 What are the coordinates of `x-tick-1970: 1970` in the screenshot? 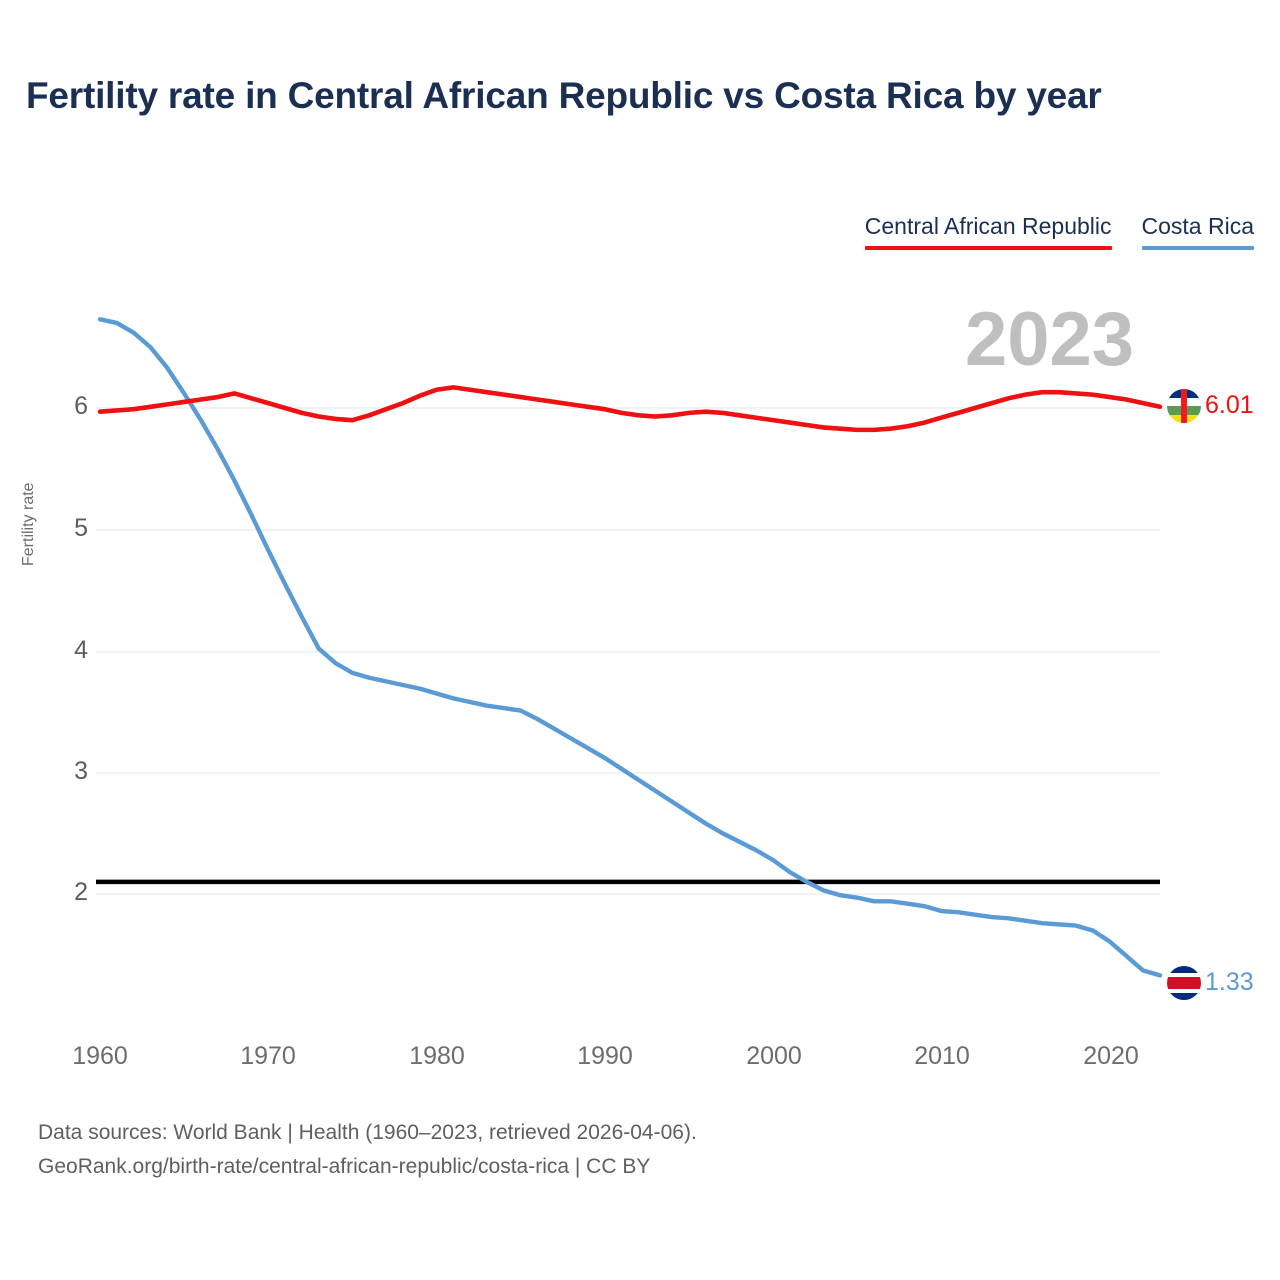 It's located at (268, 1056).